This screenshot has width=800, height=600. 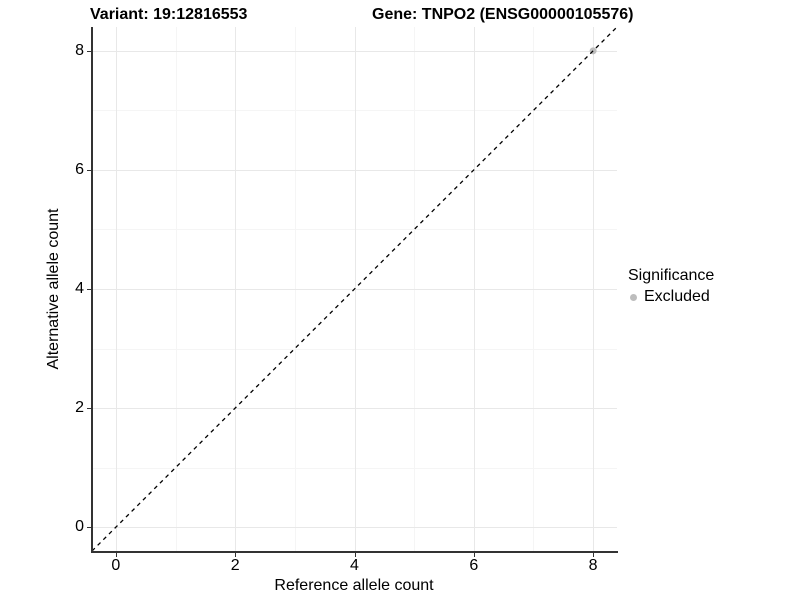 I want to click on gene-title: Gene: TNPO2 (ENSG00000105576), so click(x=503, y=14).